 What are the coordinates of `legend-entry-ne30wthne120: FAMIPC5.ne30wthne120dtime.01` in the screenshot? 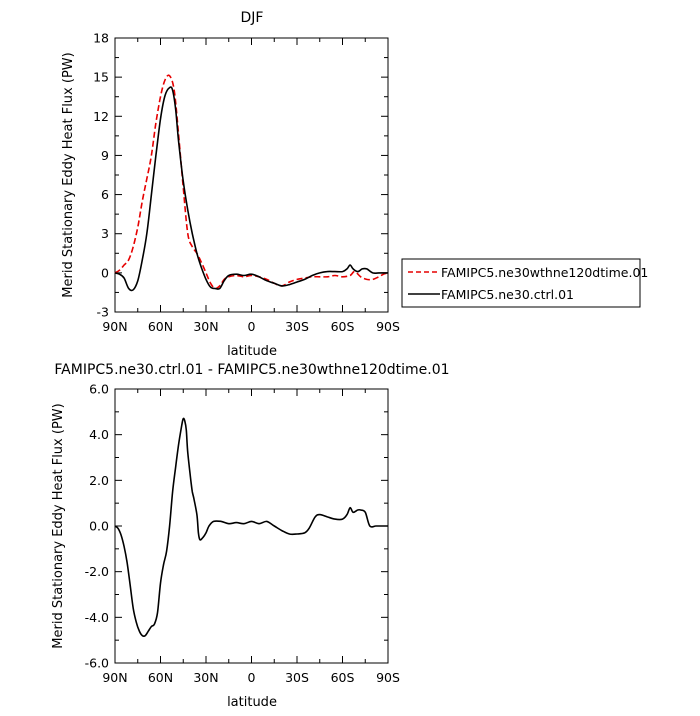 It's located at (544, 272).